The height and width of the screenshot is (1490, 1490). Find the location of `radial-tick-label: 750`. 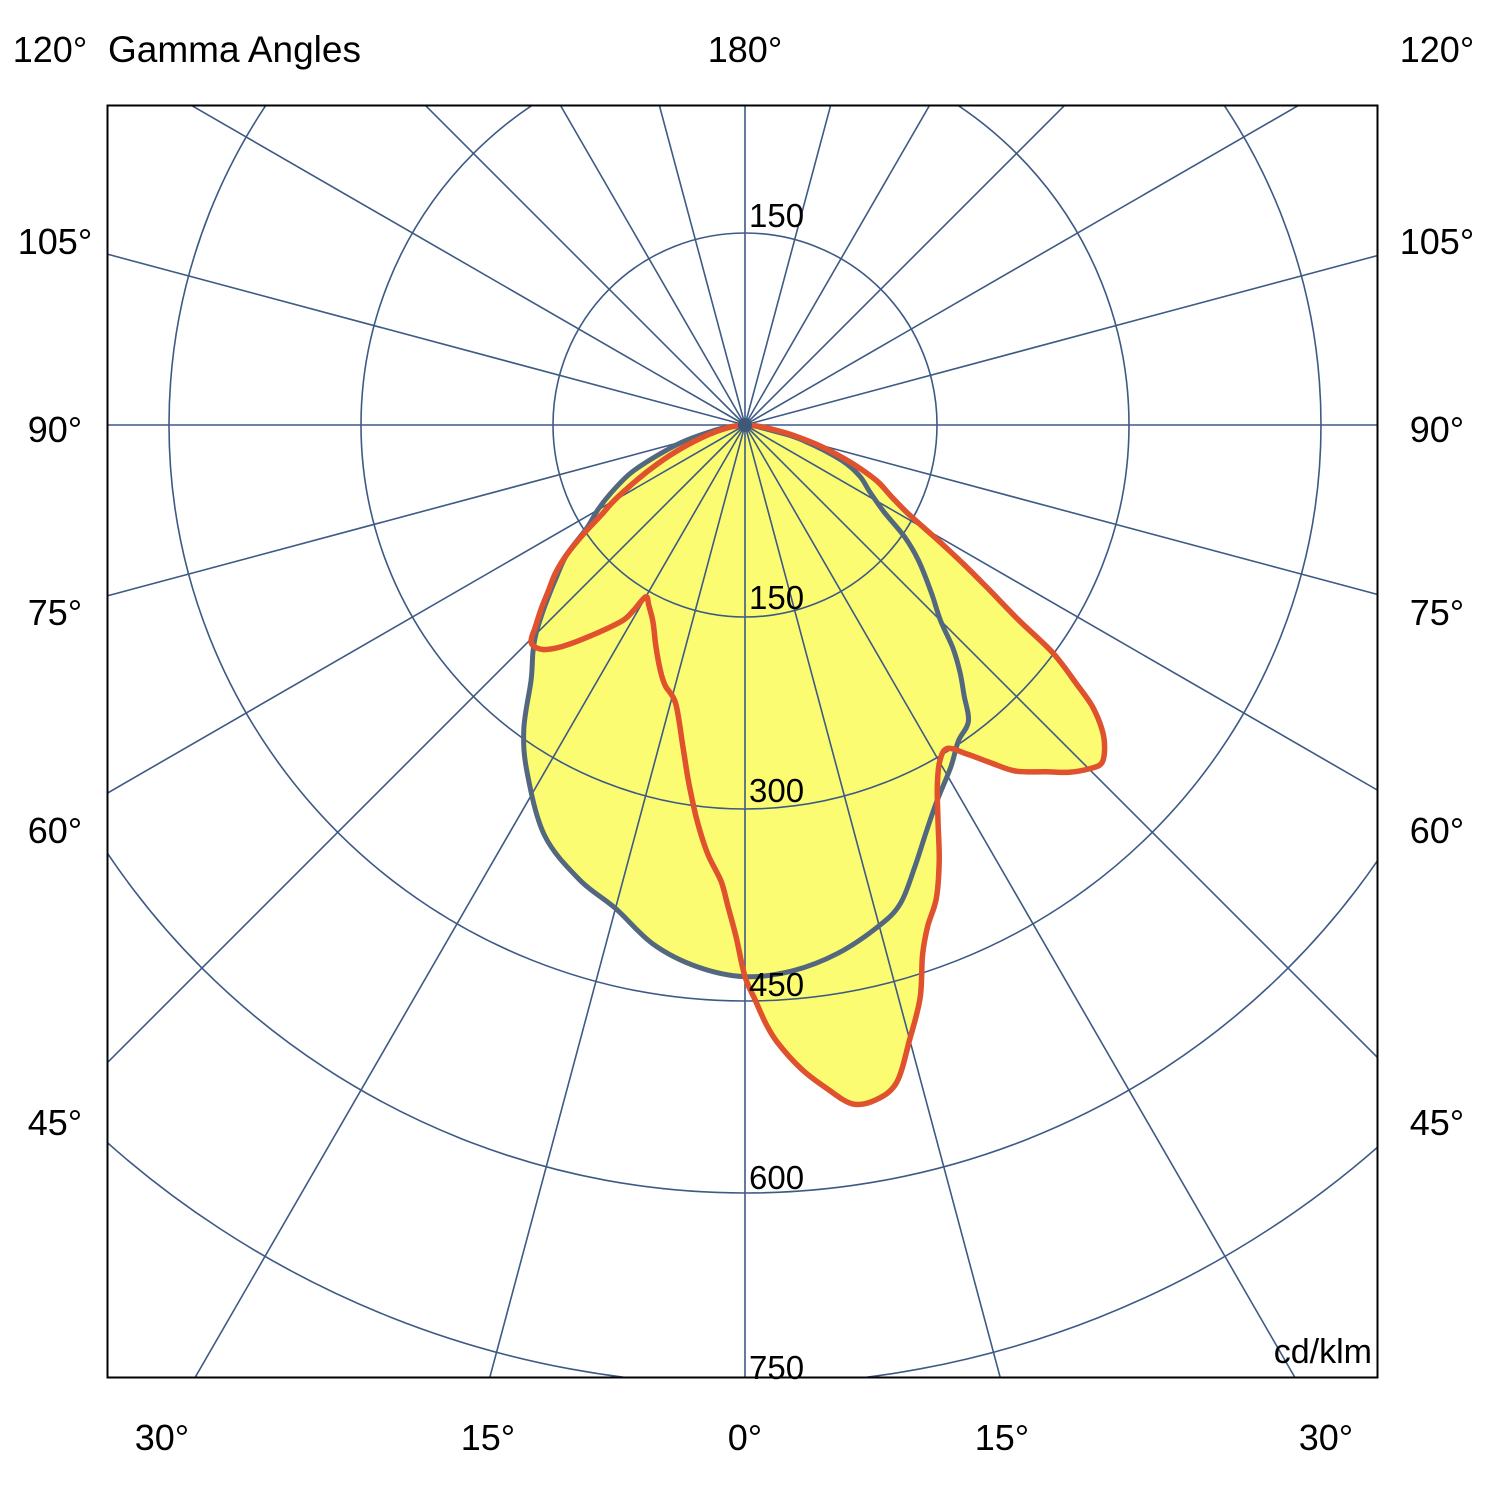

radial-tick-label: 750 is located at coordinates (776, 1367).